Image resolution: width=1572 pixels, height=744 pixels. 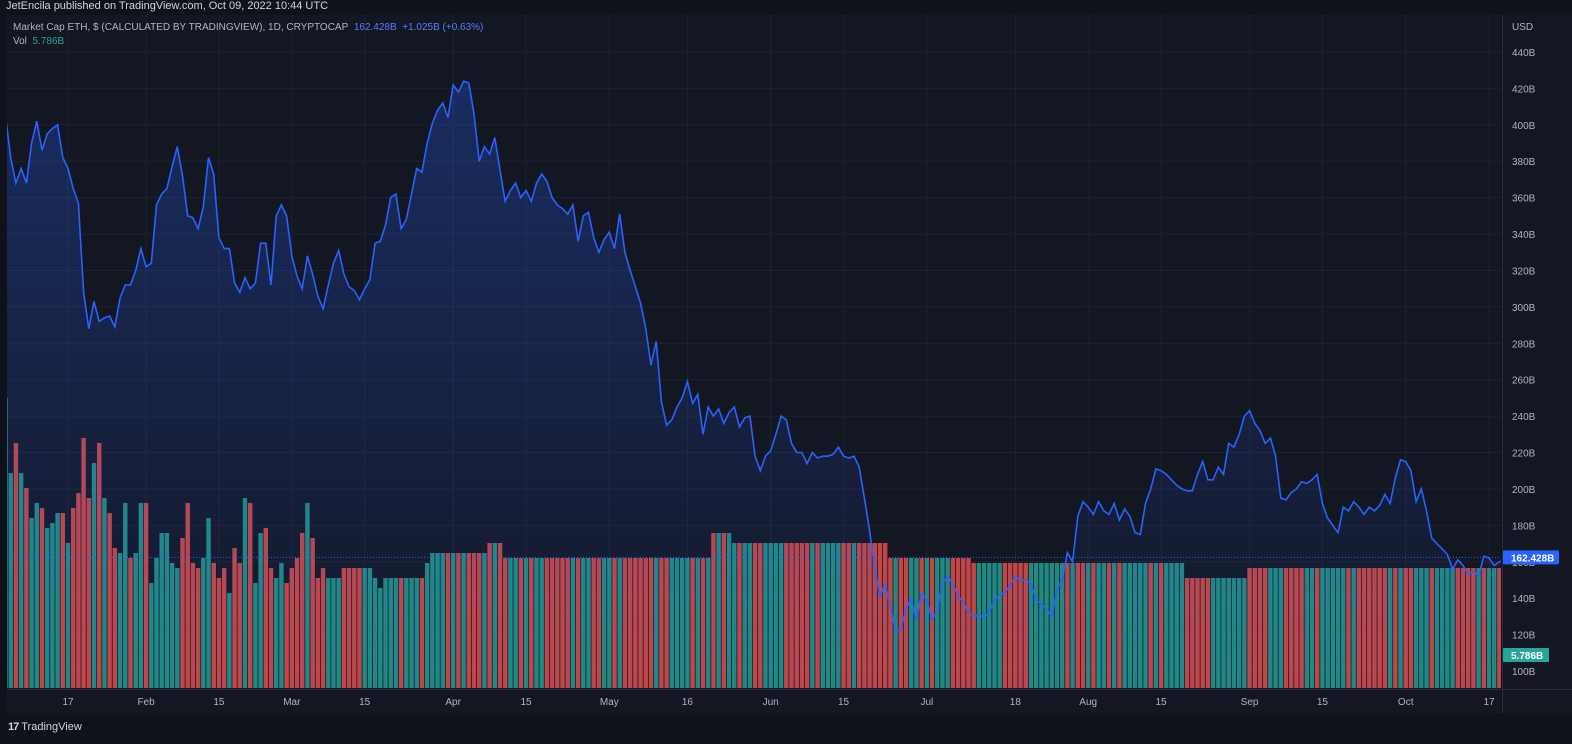 What do you see at coordinates (1250, 702) in the screenshot?
I see `x-tick-label: Sep` at bounding box center [1250, 702].